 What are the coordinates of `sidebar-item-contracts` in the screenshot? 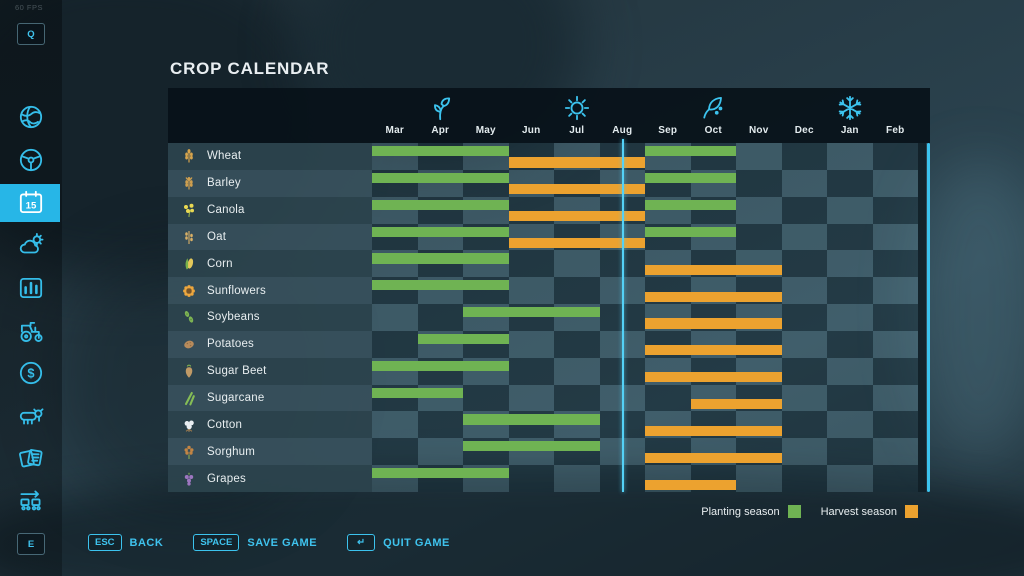 It's located at (31, 458).